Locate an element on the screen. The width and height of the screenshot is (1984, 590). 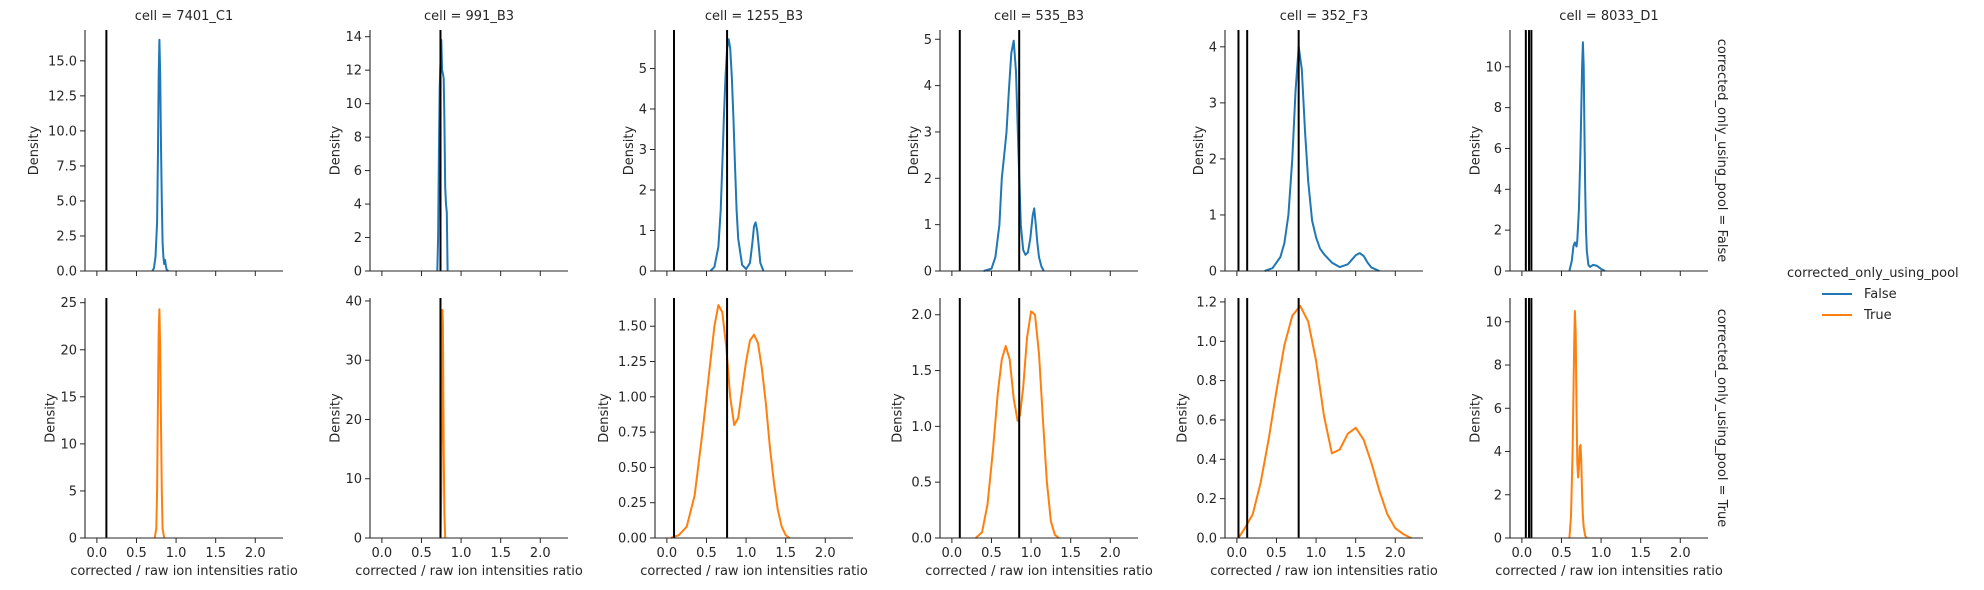
y-tick-label: 0.4 is located at coordinates (1206, 460).